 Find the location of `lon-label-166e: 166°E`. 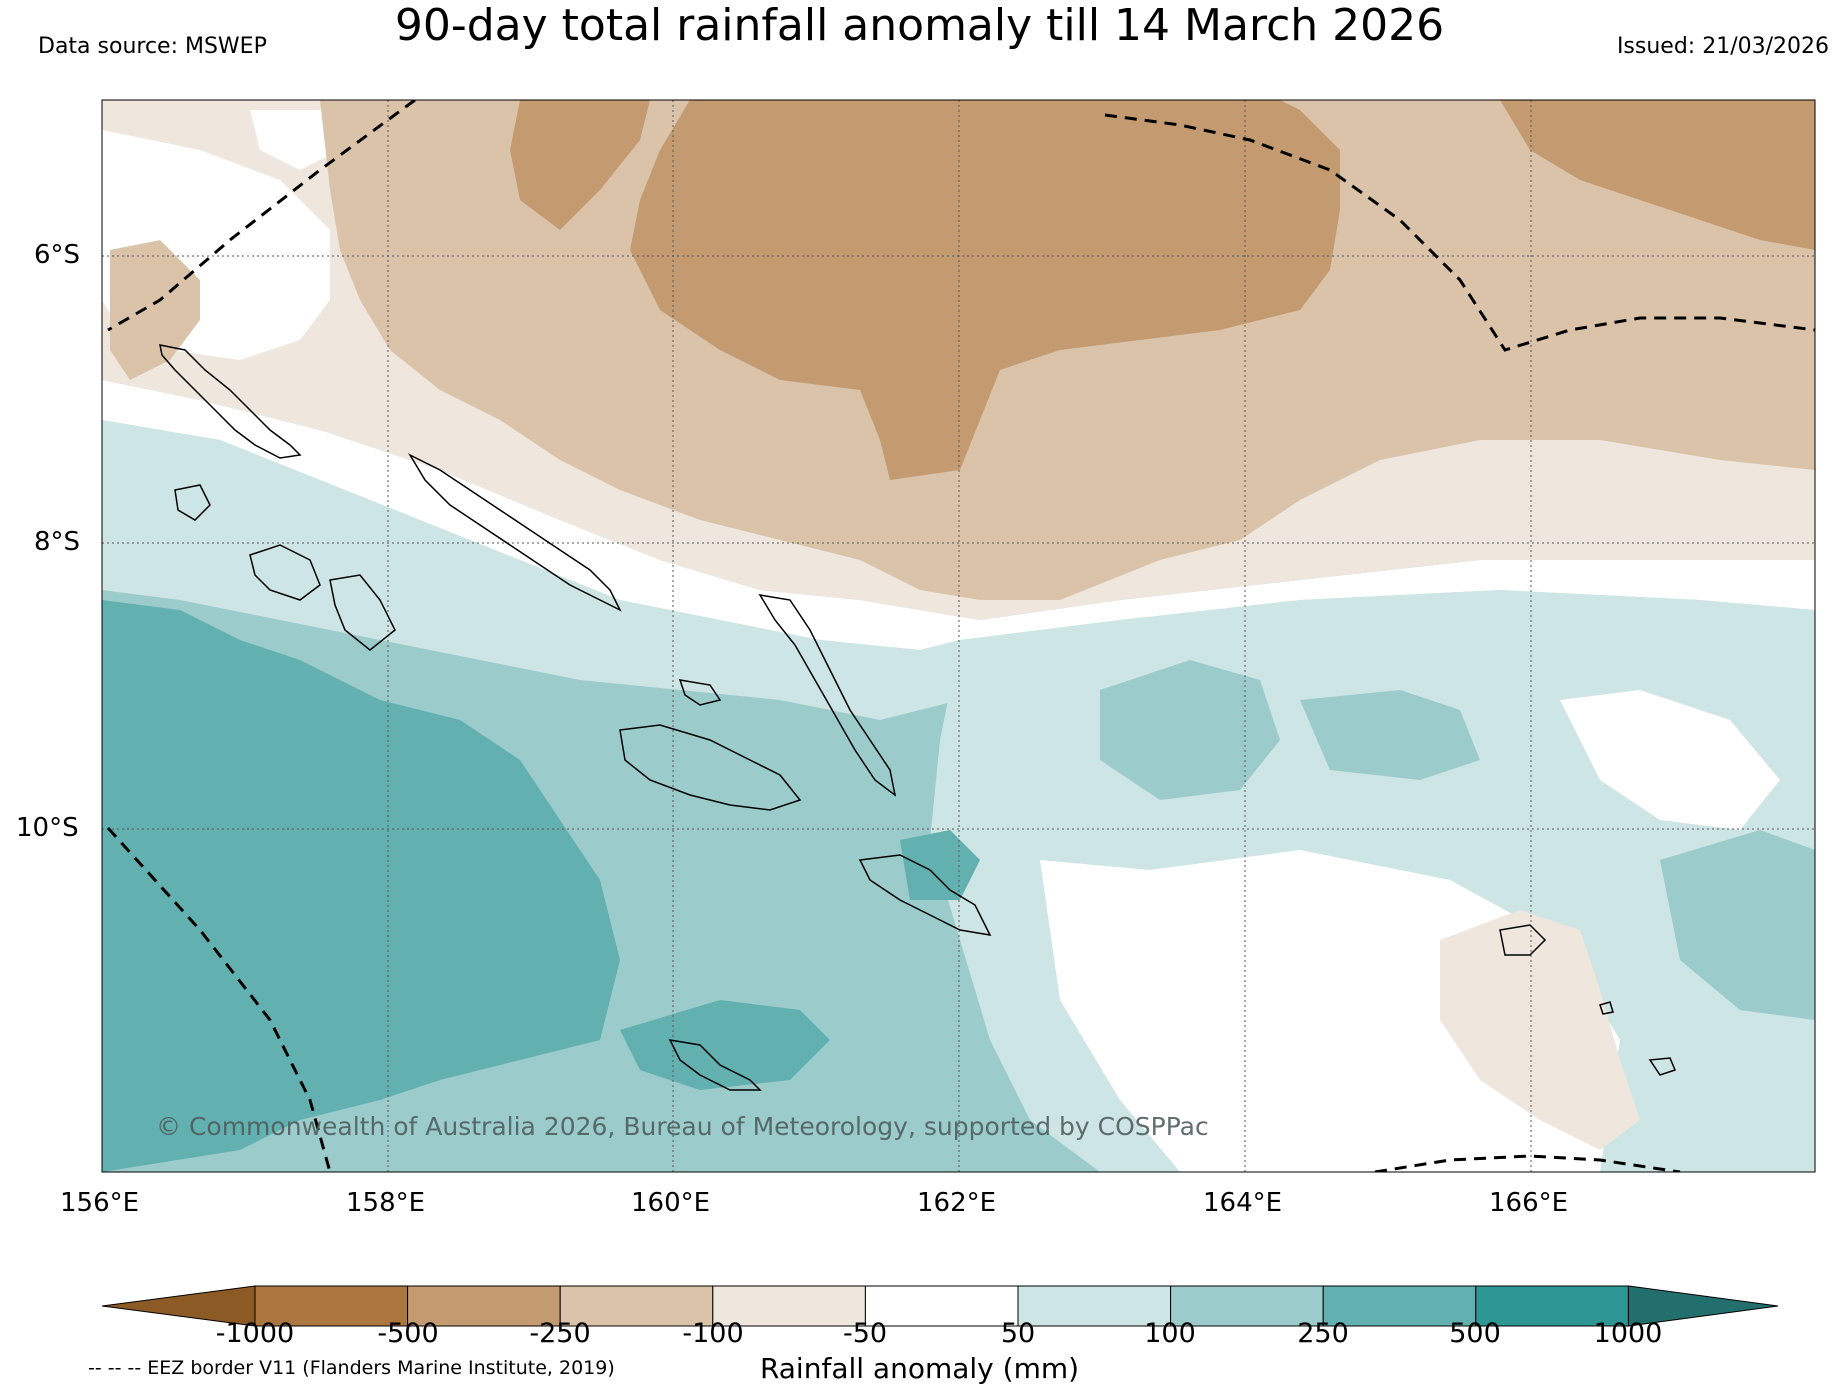

lon-label-166e: 166°E is located at coordinates (1529, 1203).